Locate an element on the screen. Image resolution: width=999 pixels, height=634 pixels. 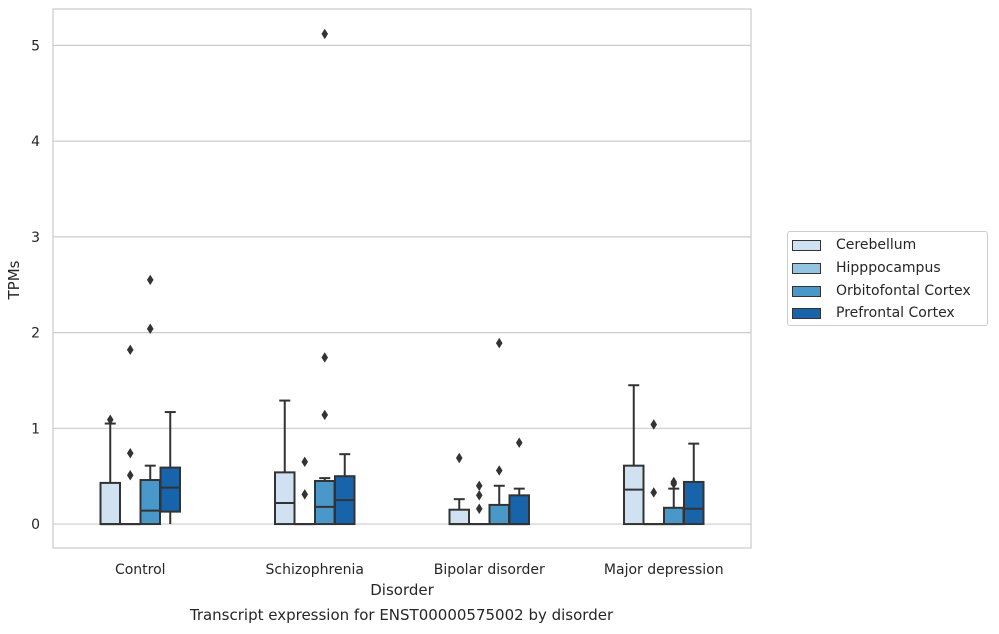
y-tick-label-1: 1 is located at coordinates (35, 429).